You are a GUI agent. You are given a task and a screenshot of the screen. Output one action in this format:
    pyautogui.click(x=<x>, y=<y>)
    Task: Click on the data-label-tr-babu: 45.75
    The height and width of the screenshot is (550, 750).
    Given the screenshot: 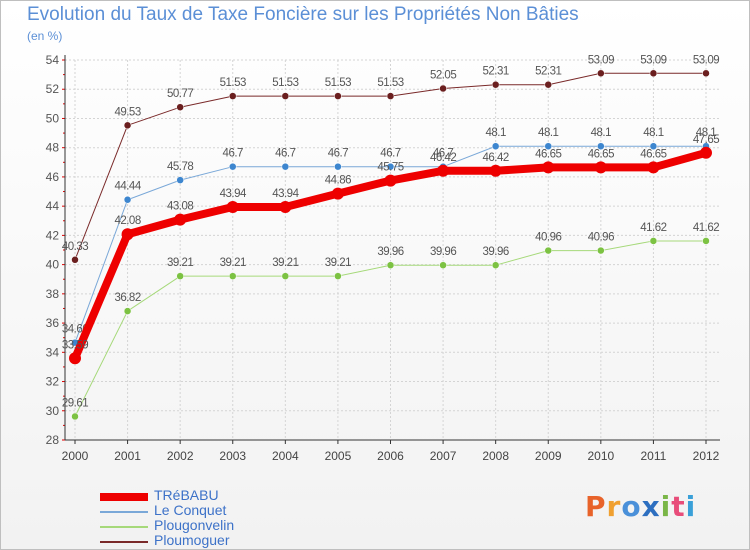 What is the action you would take?
    pyautogui.click(x=390, y=168)
    